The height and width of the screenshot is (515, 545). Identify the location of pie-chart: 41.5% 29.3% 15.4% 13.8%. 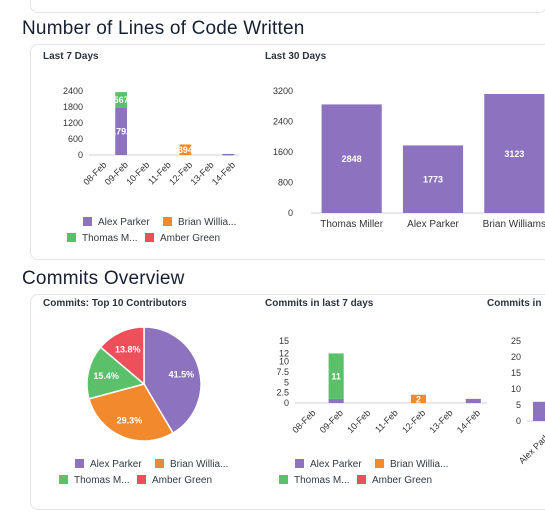
(144, 384).